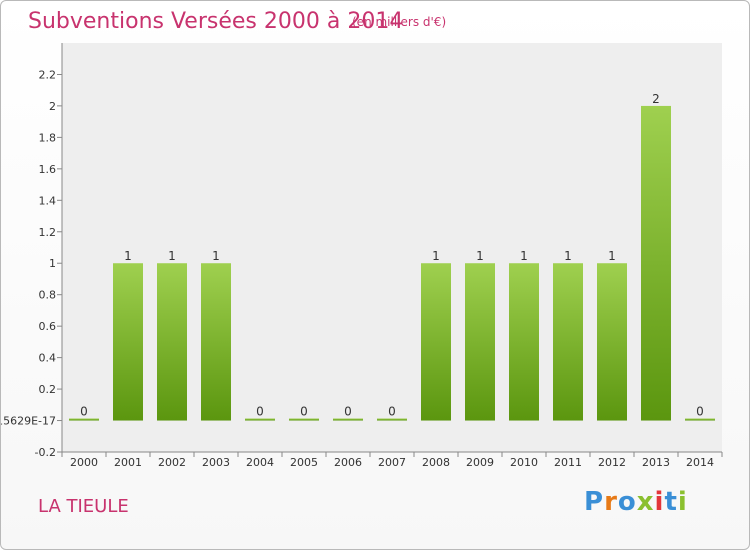 This screenshot has width=750, height=550. What do you see at coordinates (84, 419) in the screenshot?
I see `bar-2000` at bounding box center [84, 419].